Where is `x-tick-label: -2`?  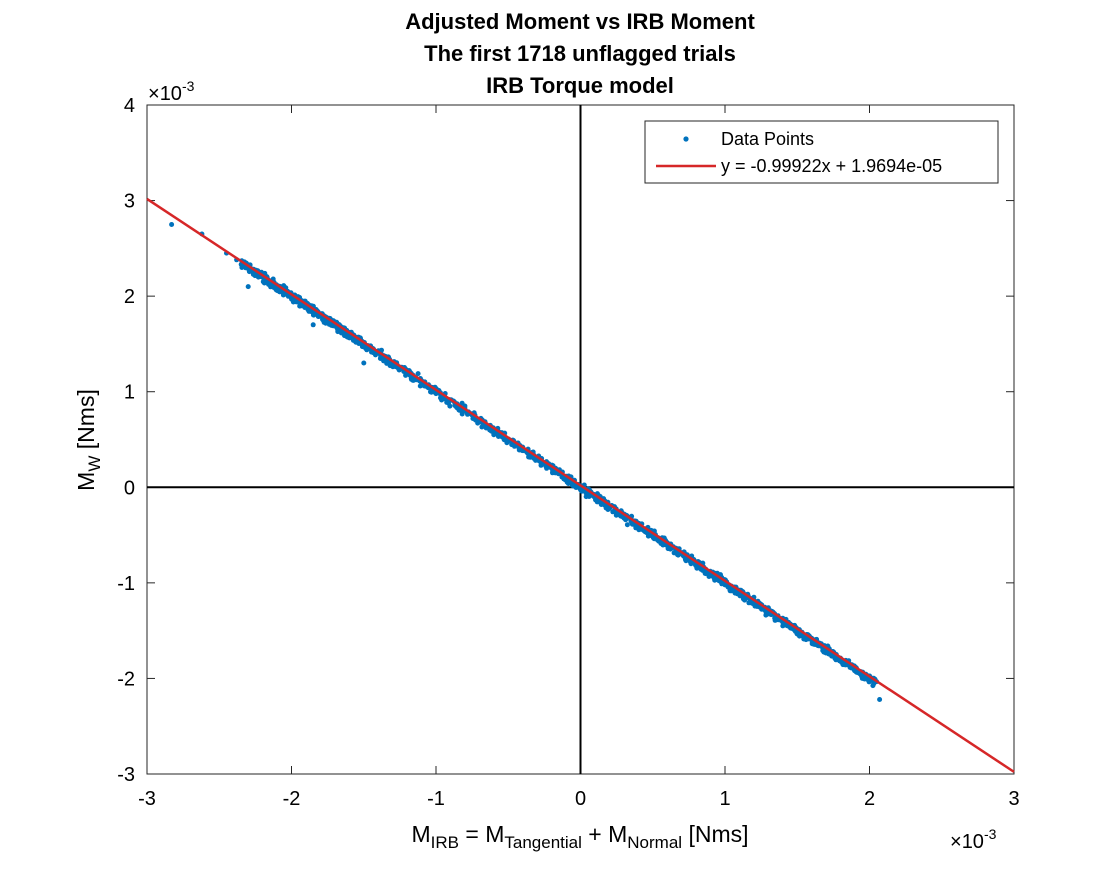 x-tick-label: -2 is located at coordinates (292, 799).